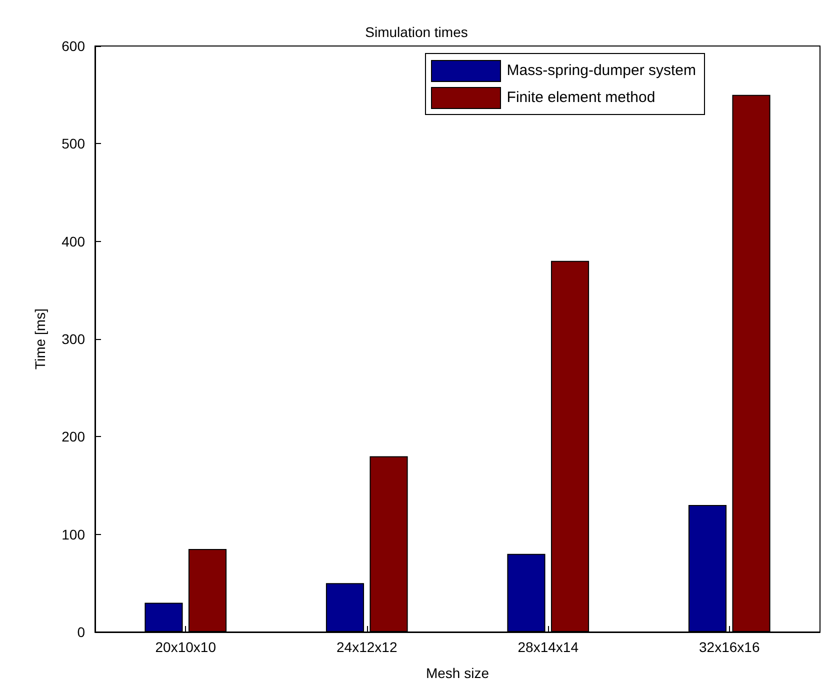  What do you see at coordinates (458, 673) in the screenshot?
I see `x-axis-title: Mesh size` at bounding box center [458, 673].